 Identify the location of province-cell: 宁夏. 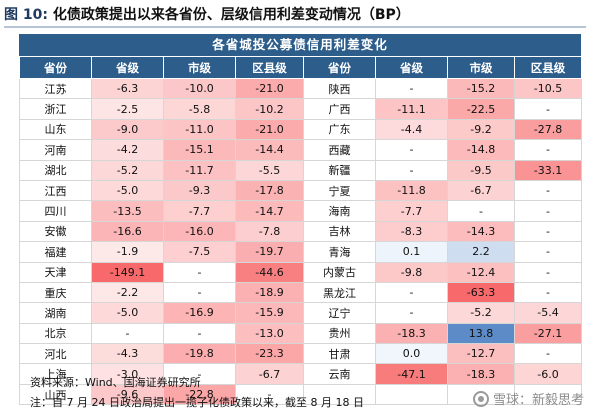
(339, 190).